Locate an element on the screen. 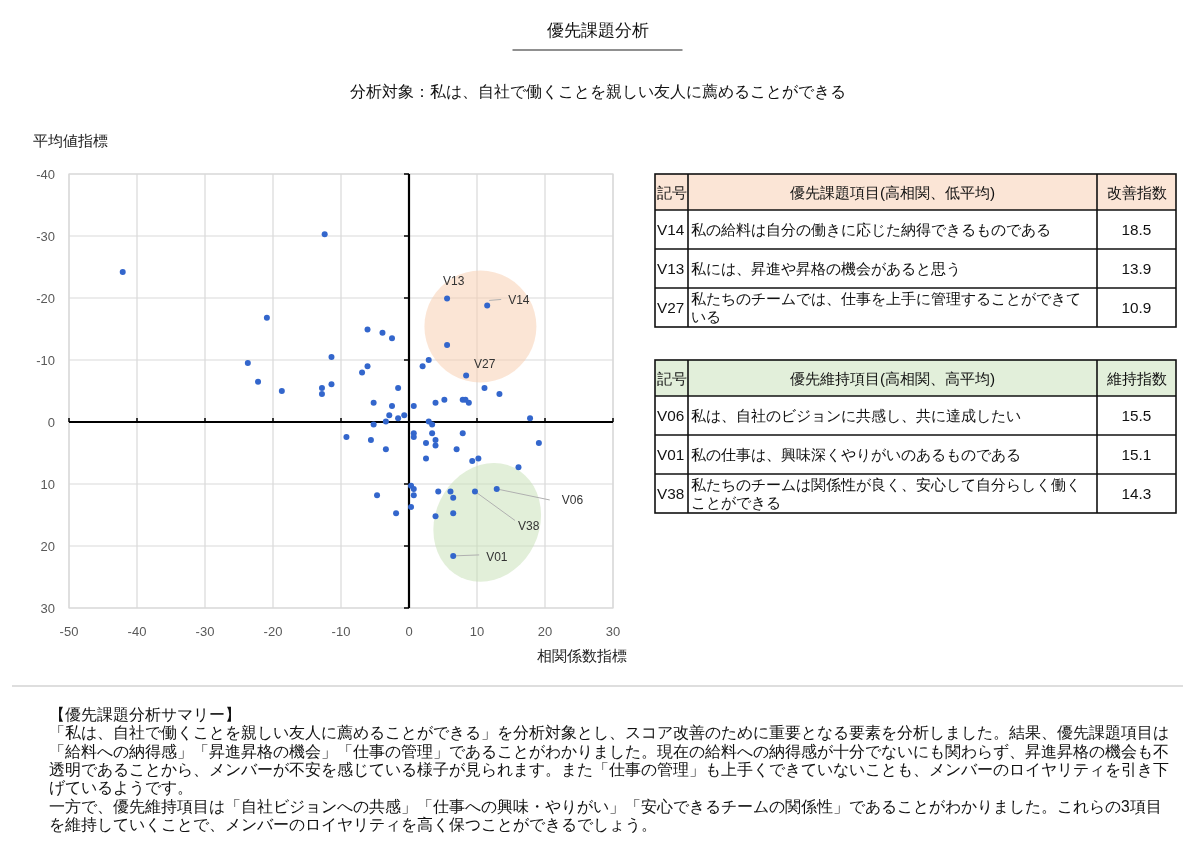 This screenshot has height=851, width=1195. x-tick-label: 0 is located at coordinates (409, 631).